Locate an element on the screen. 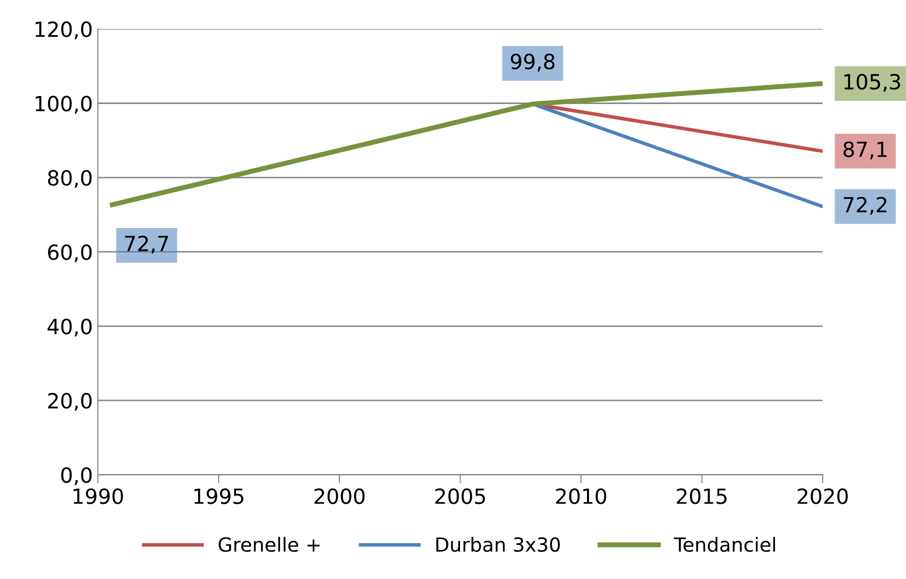  y-tick-label: 20,0 is located at coordinates (70, 401).